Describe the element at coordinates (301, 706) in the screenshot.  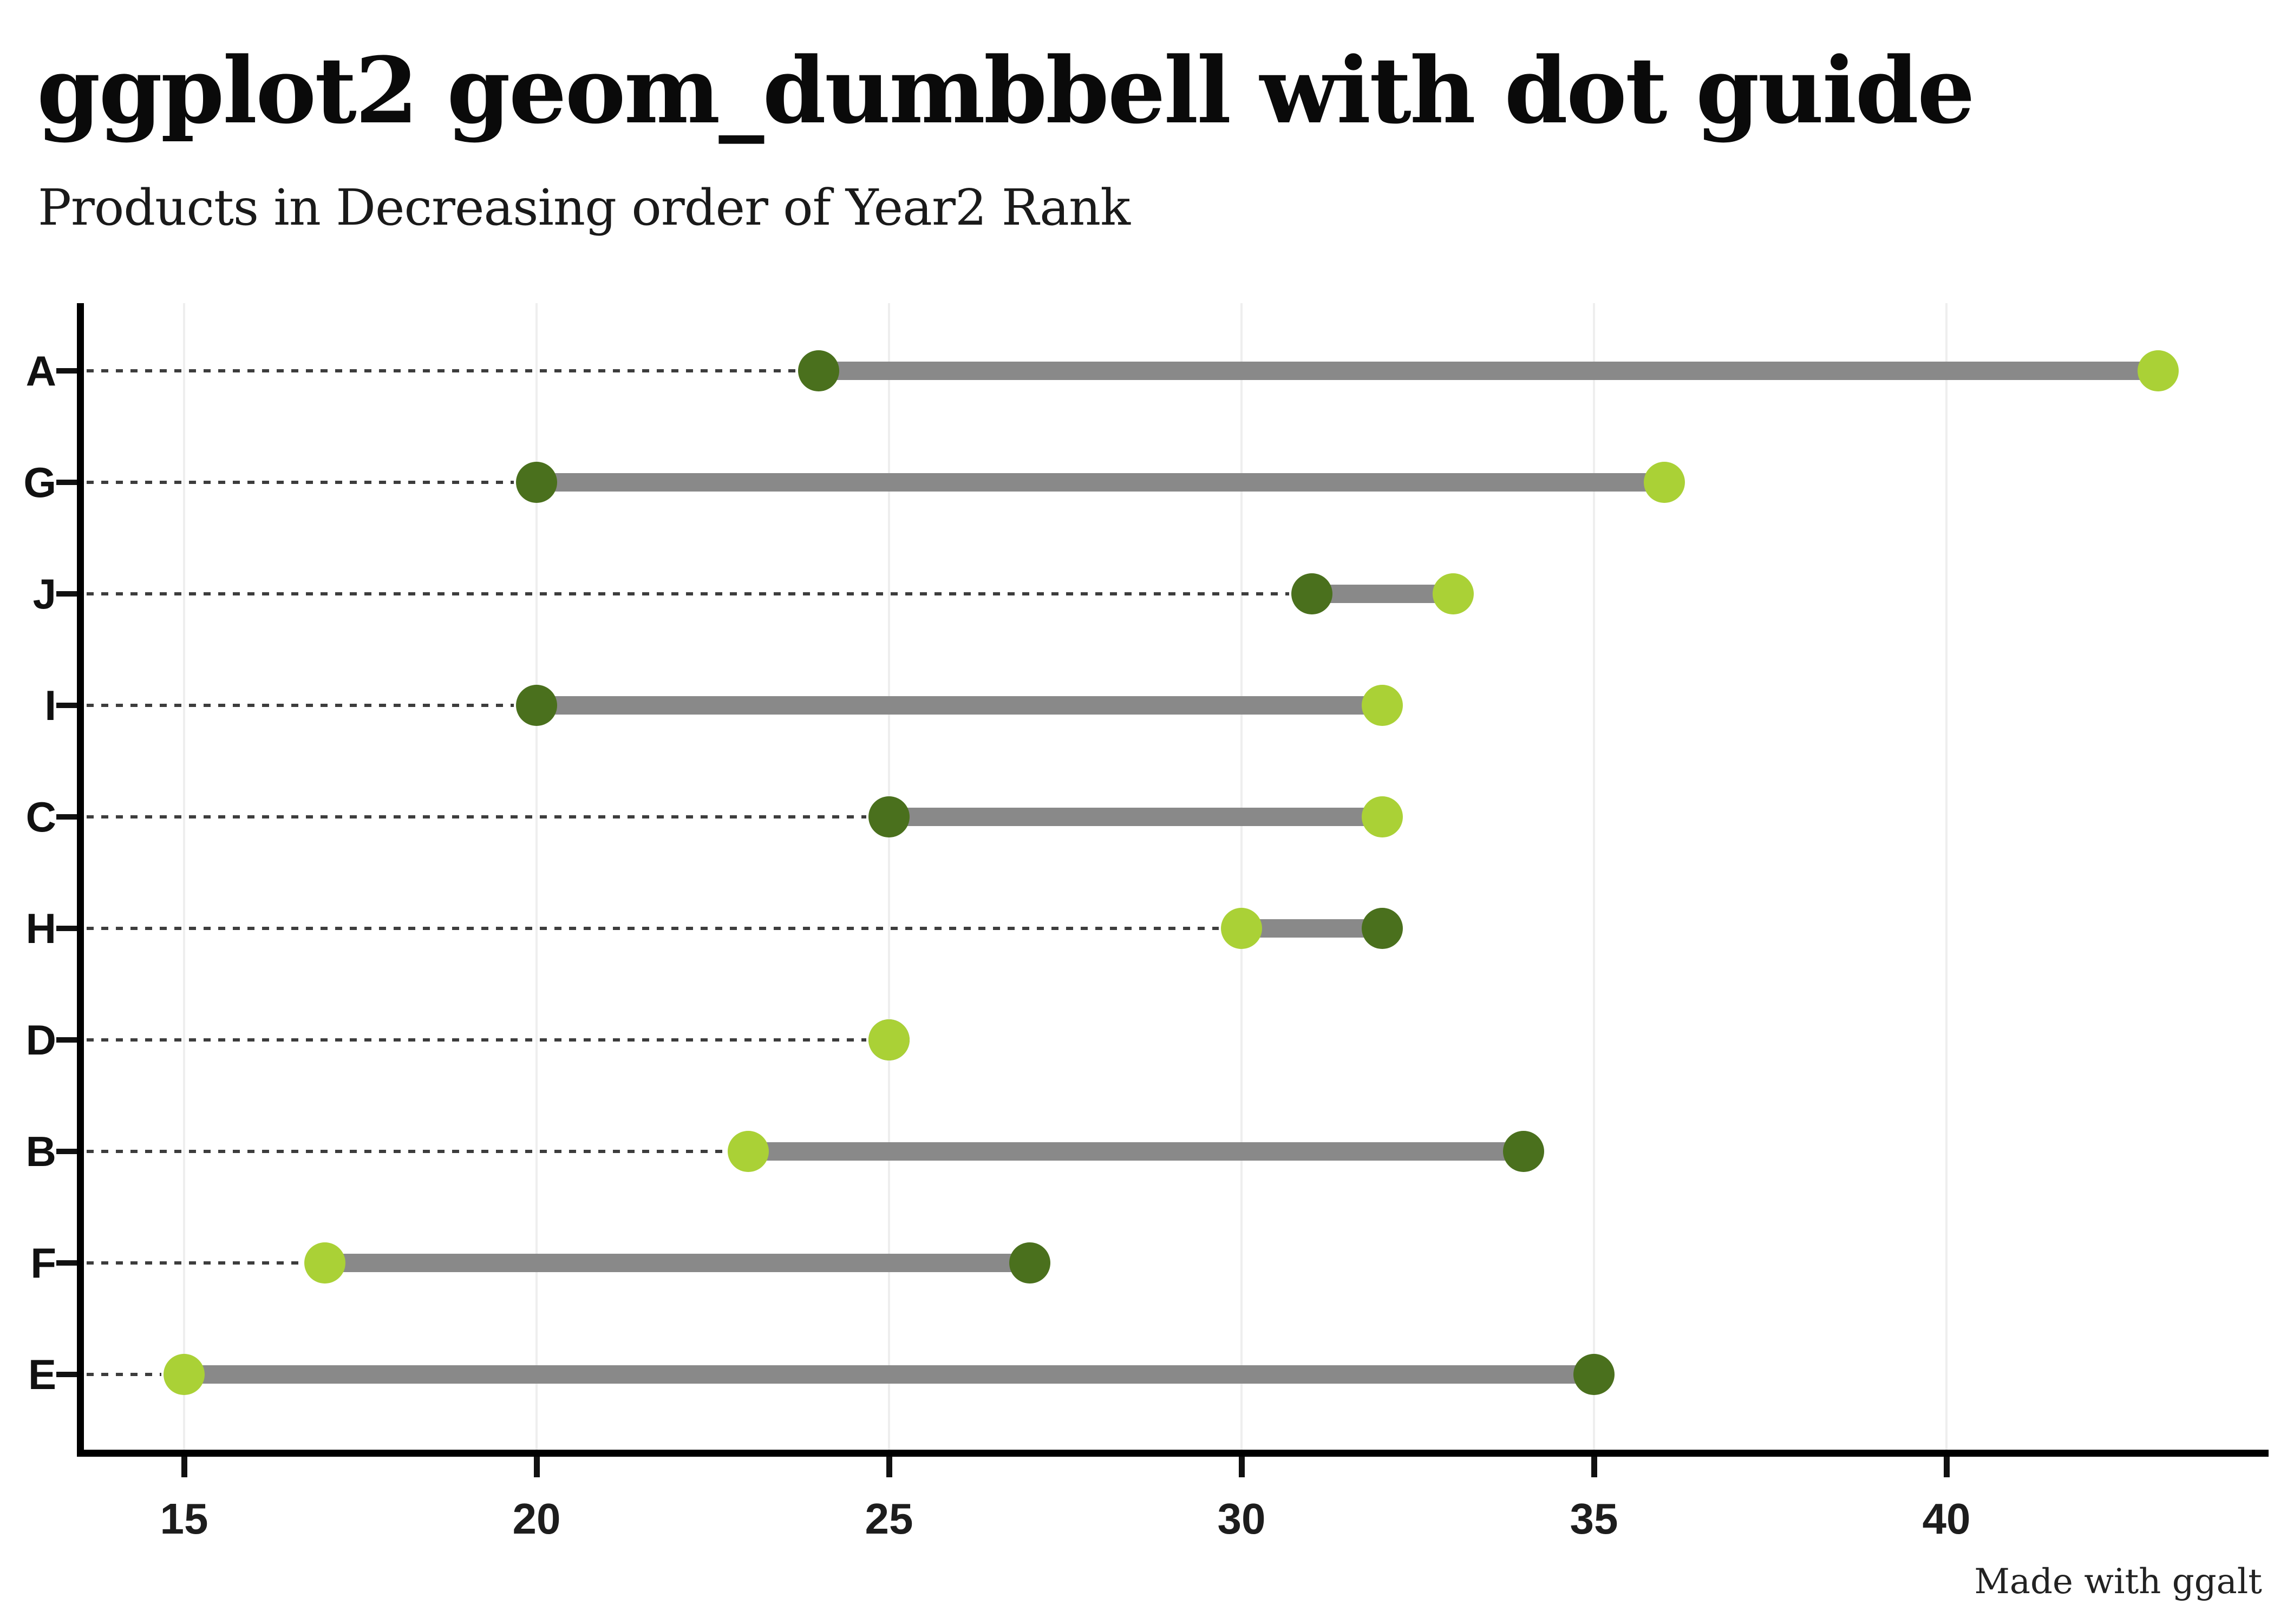
I see `dot-guide-I` at that location.